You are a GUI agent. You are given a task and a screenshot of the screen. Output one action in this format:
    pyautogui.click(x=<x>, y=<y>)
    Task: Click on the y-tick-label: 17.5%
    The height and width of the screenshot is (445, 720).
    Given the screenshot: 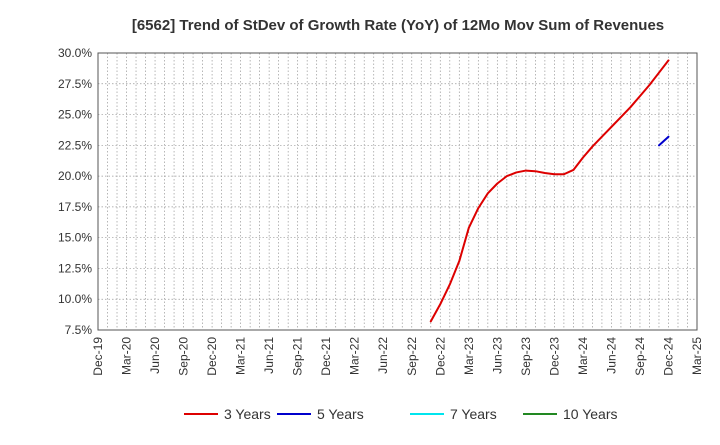 What is the action you would take?
    pyautogui.click(x=75, y=207)
    